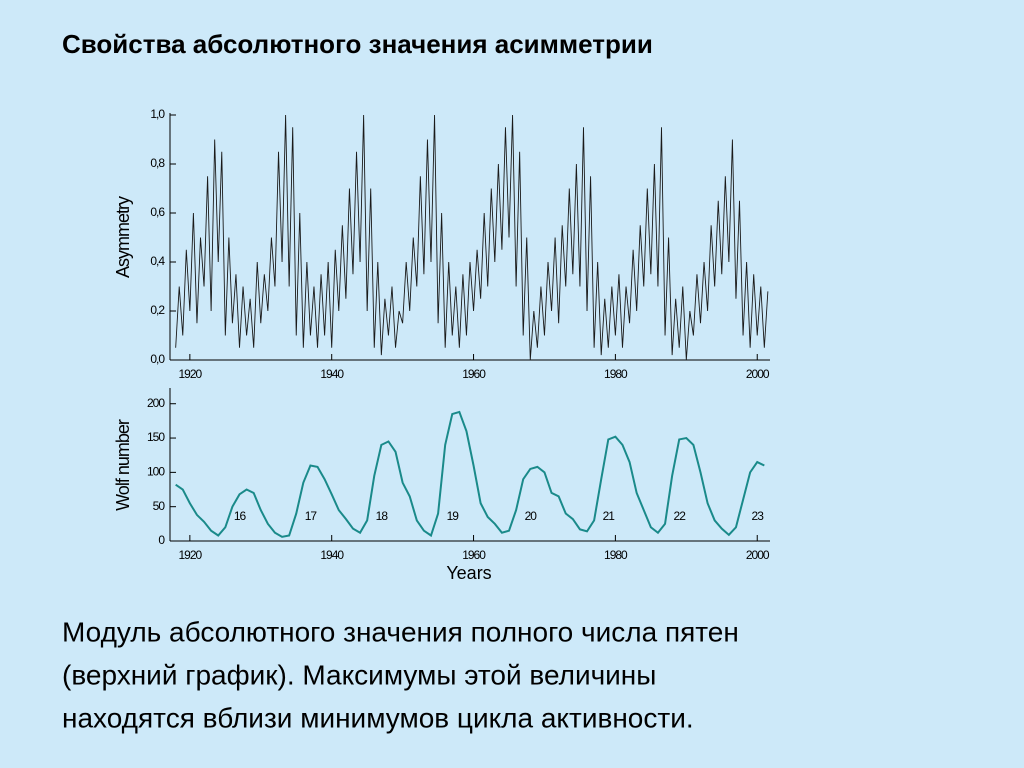 This screenshot has height=768, width=1024. I want to click on cycle-label: 20, so click(531, 516).